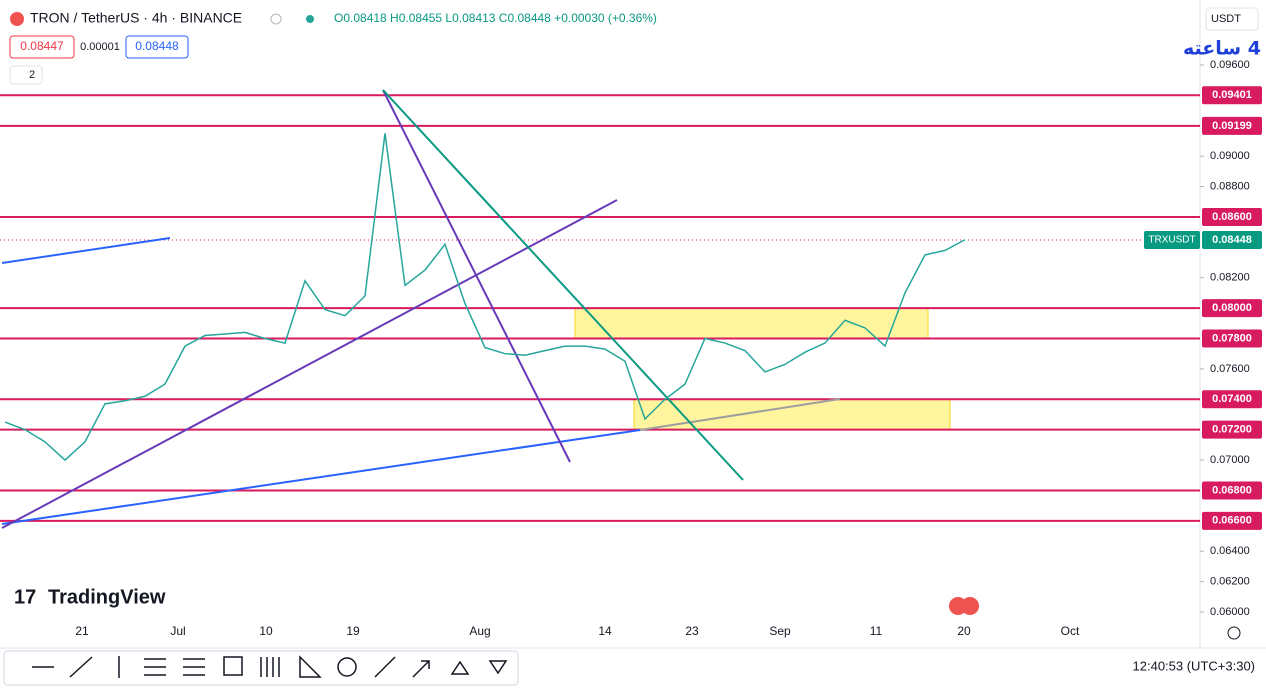  I want to click on date-label: Aug, so click(479, 631).